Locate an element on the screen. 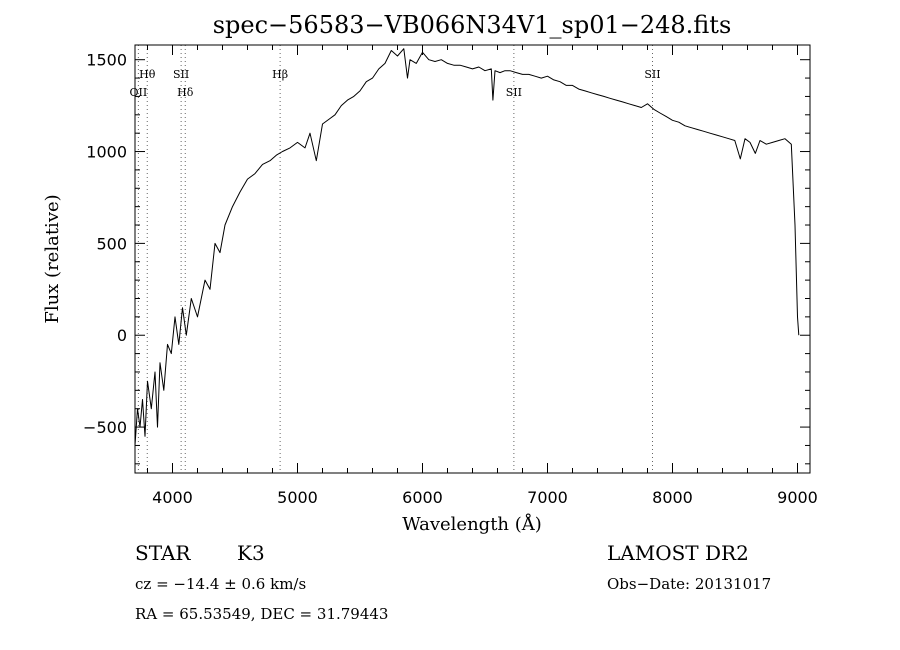  object-subclass: K3 is located at coordinates (251, 553).